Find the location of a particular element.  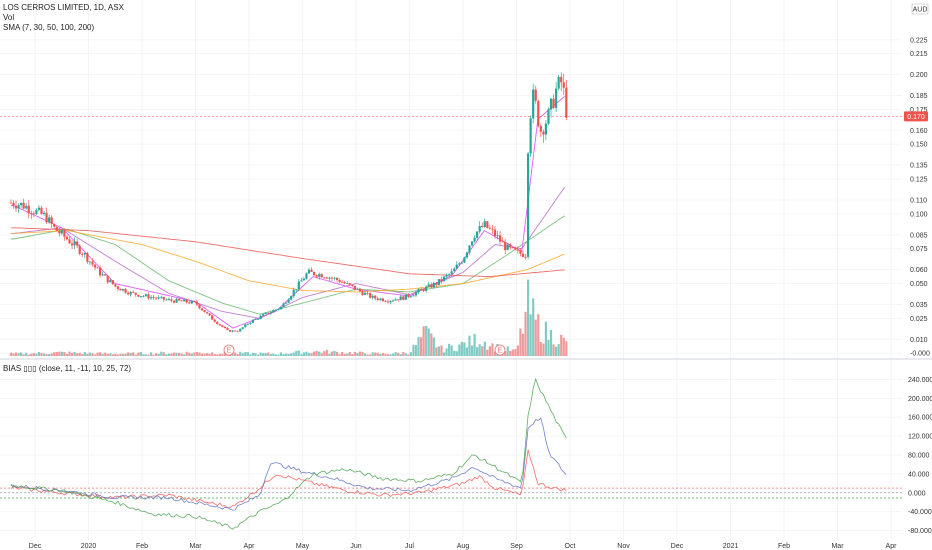

bias-tick-label: 240.000 is located at coordinates (920, 380).